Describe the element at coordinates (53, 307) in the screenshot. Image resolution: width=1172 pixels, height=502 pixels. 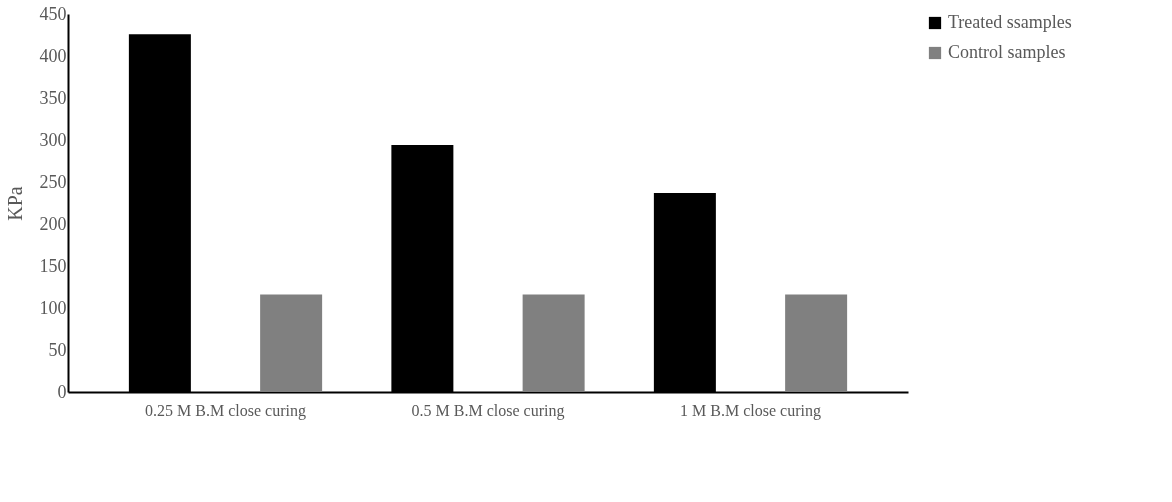
I see `y-tick-label: 100` at that location.